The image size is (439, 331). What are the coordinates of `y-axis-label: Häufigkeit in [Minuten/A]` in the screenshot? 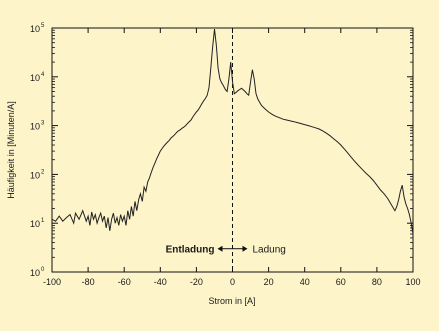 It's located at (11, 150).